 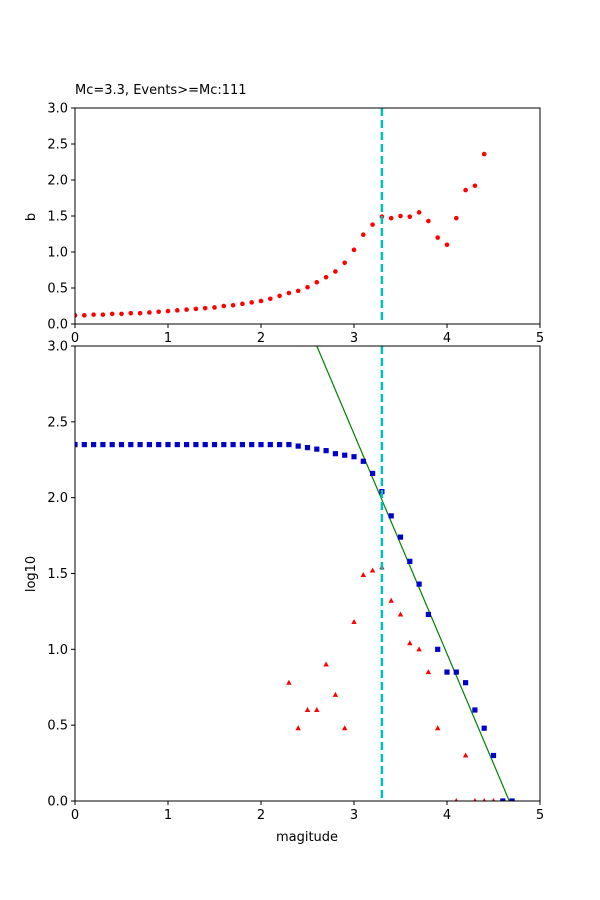 I want to click on x-tick-label: 0, so click(x=75, y=815).